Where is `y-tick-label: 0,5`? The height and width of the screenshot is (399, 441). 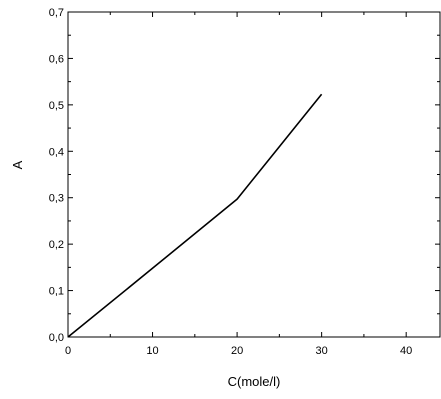
y-tick-label: 0,5 is located at coordinates (56, 106).